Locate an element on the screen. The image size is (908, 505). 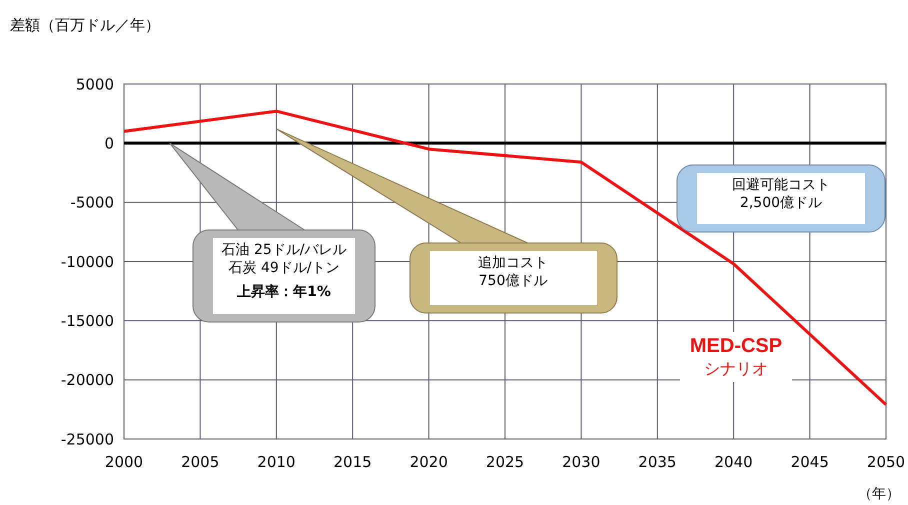
x-tick-label: 2035 is located at coordinates (657, 462).